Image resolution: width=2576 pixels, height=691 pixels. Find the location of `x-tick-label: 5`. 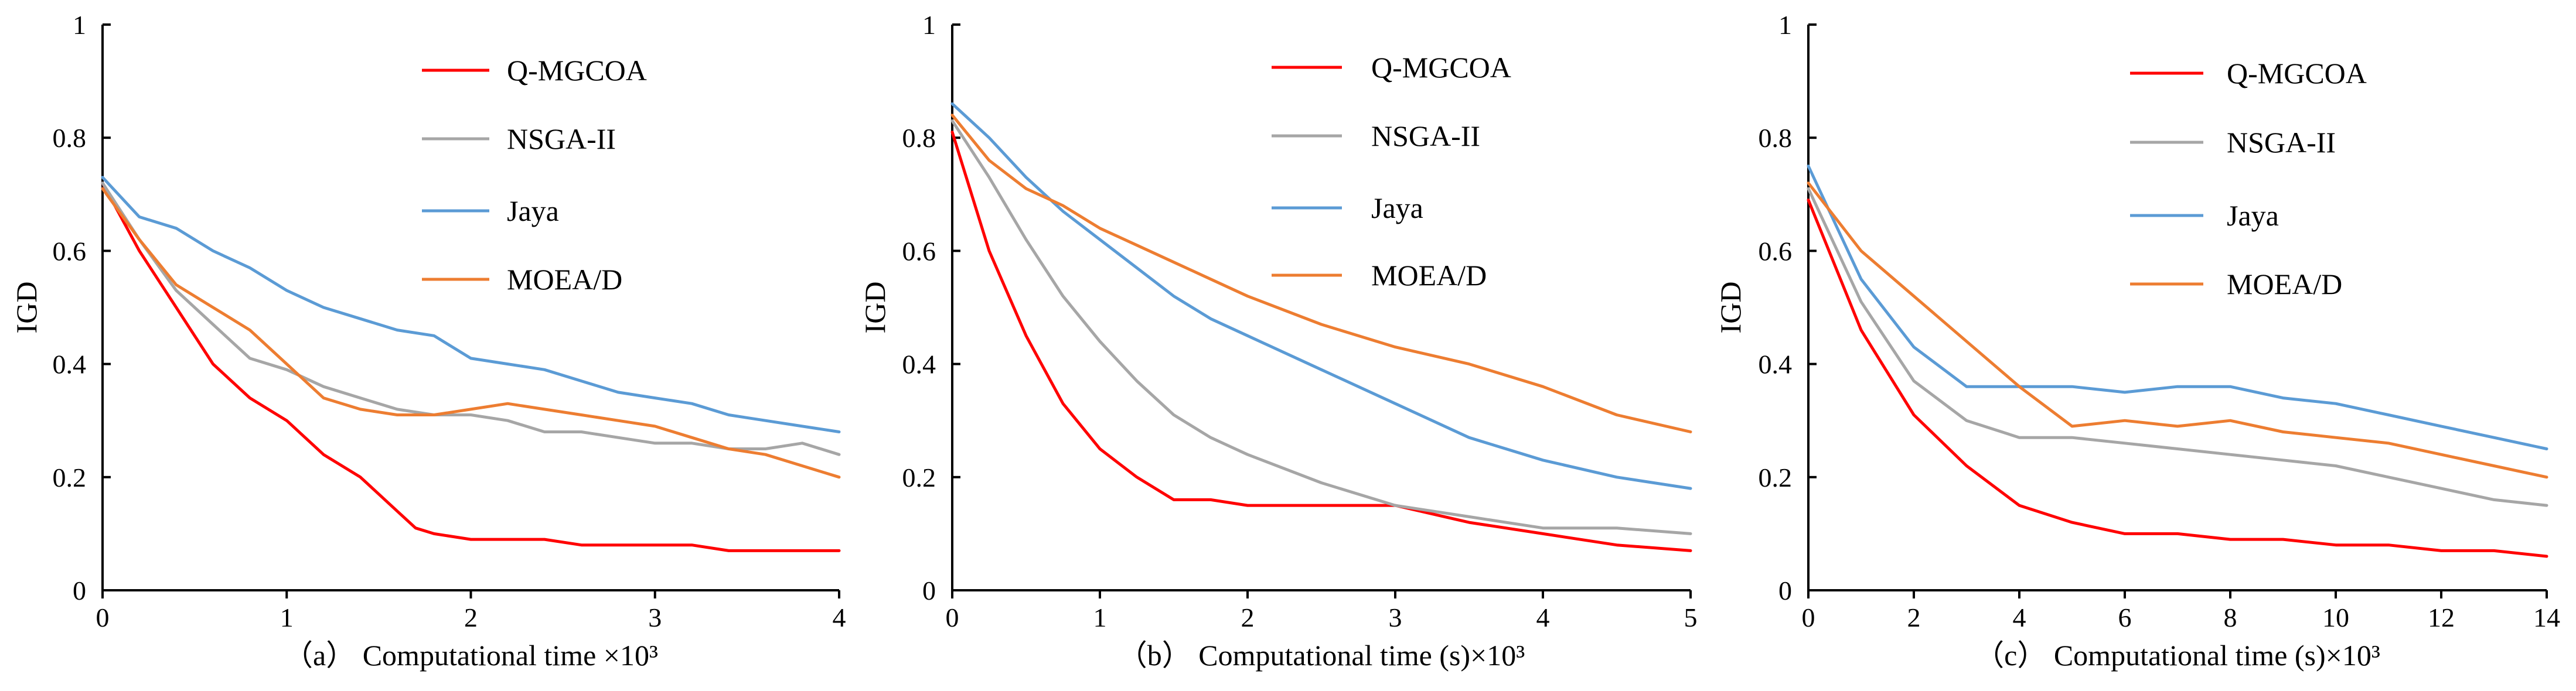

x-tick-label: 5 is located at coordinates (1691, 617).